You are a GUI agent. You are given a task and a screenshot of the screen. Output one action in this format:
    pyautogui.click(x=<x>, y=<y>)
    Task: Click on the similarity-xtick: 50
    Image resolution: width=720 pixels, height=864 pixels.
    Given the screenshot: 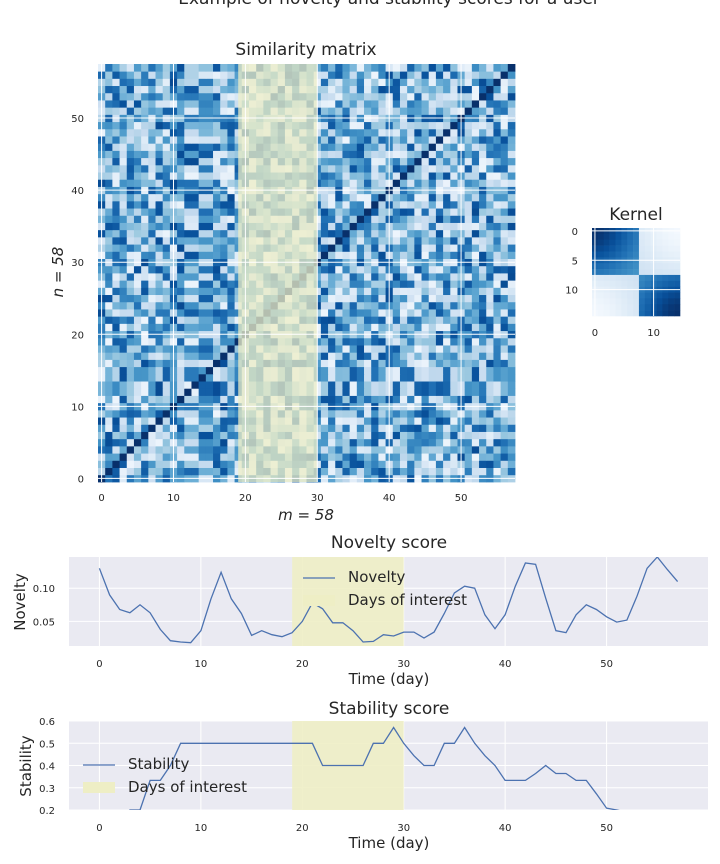 What is the action you would take?
    pyautogui.click(x=461, y=498)
    